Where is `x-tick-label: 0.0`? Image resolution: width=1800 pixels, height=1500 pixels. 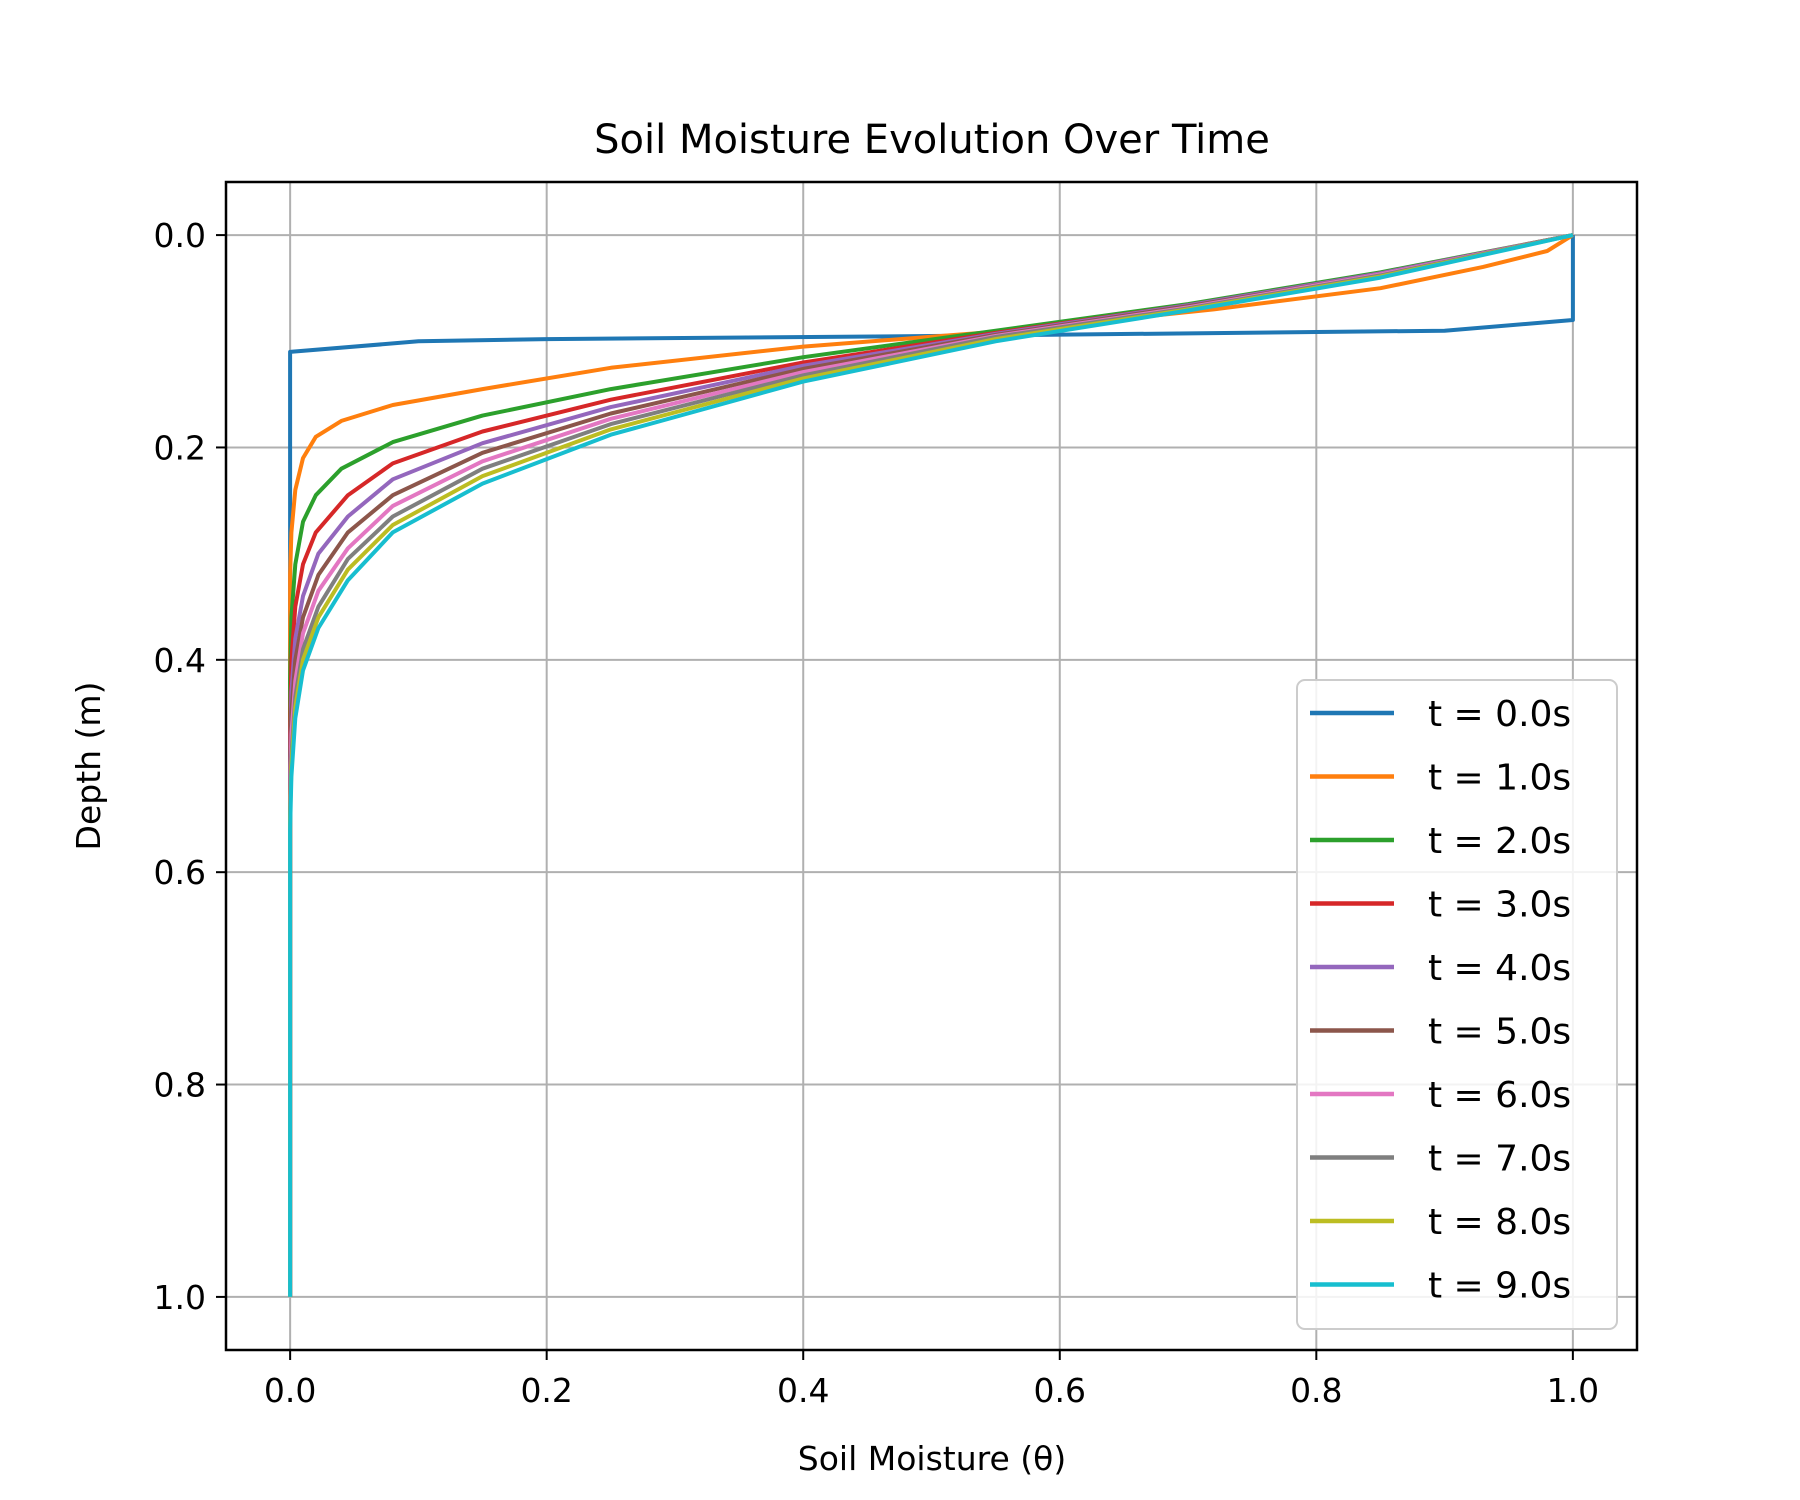 x-tick-label: 0.0 is located at coordinates (290, 1390).